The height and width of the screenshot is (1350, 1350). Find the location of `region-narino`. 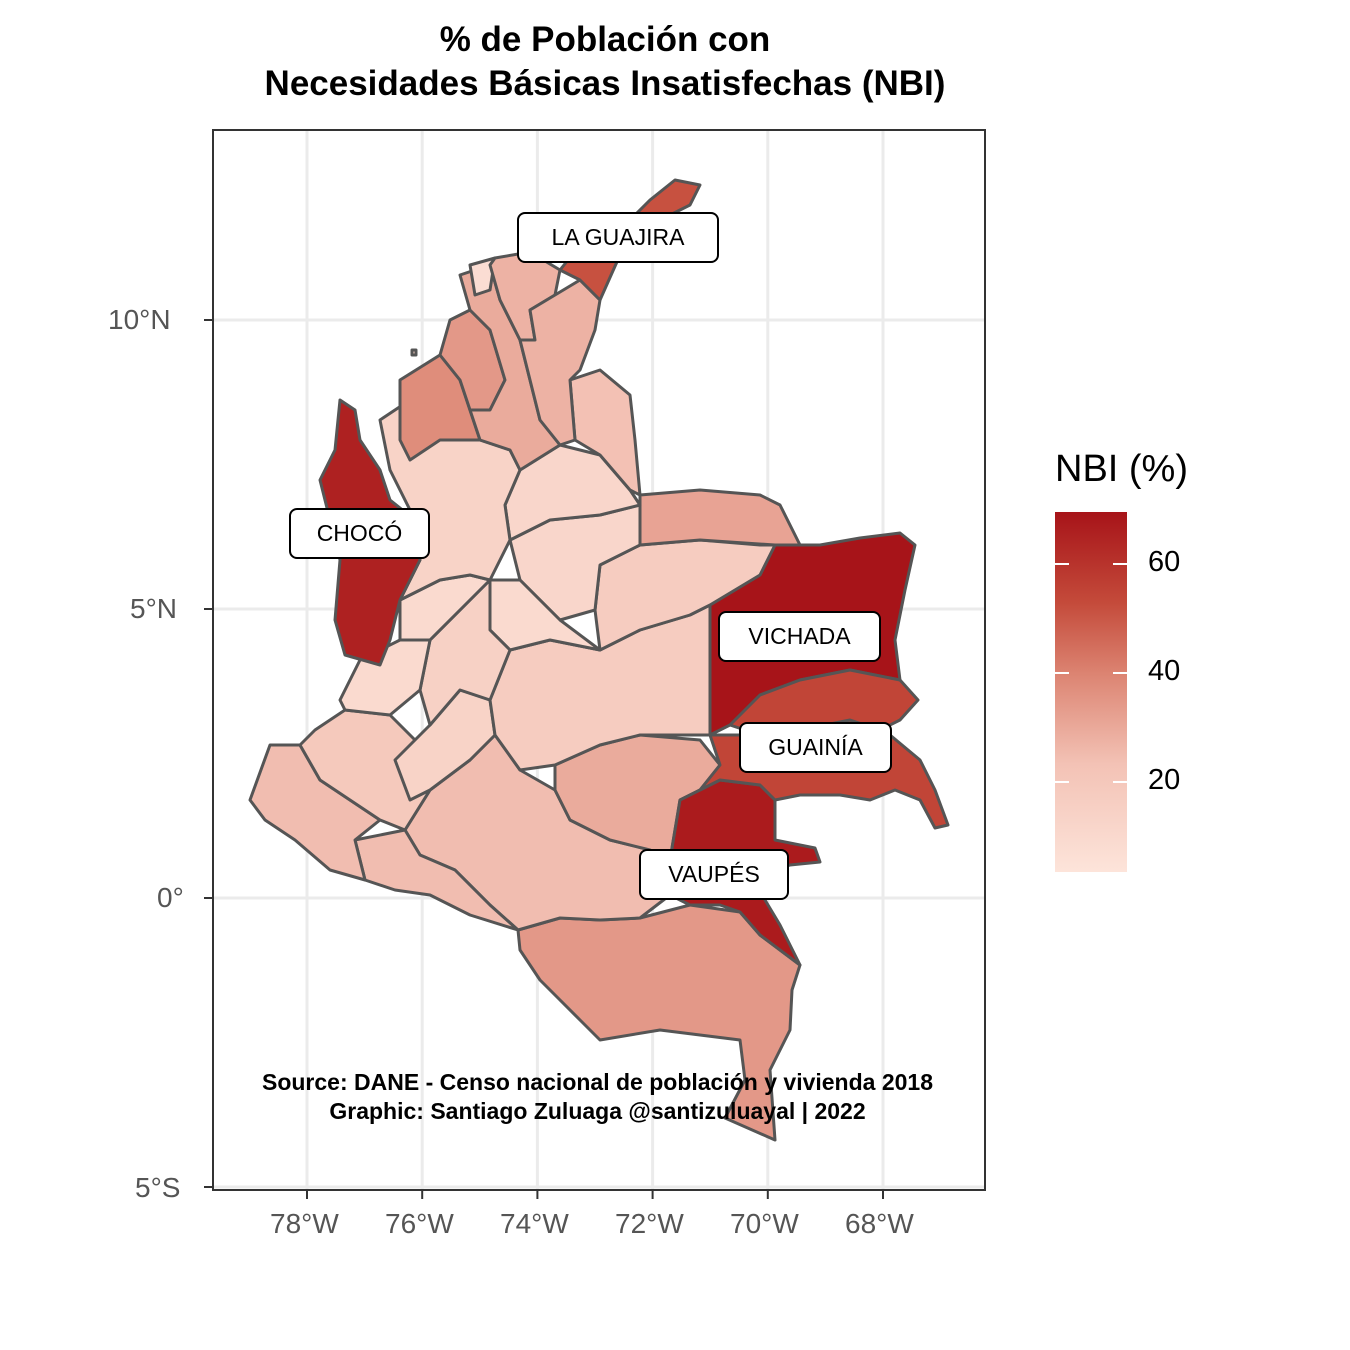

region-narino is located at coordinates (315, 812).